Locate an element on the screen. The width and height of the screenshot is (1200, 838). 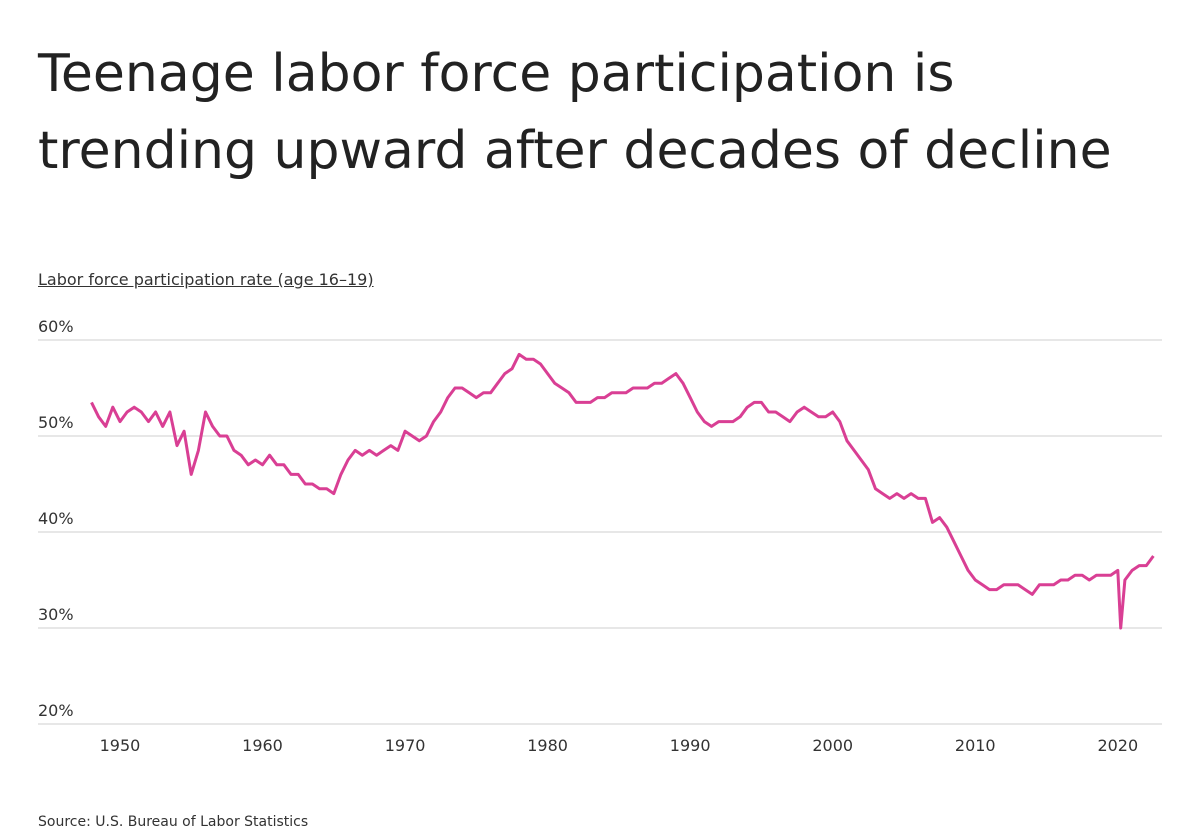
x-tick-label: 1970 is located at coordinates (405, 745).